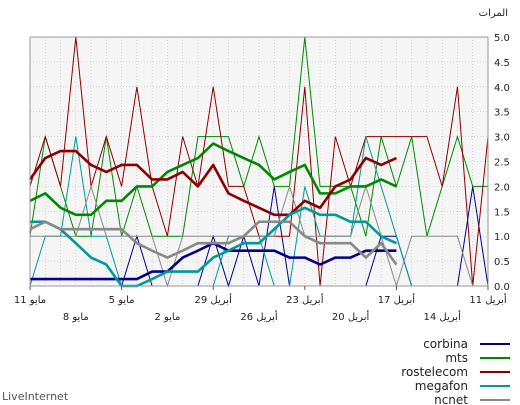 The width and height of the screenshot is (520, 405). I want to click on y-axis-ticks: 0.0 0.5 1.0 1.5 2.0 2.5 3.0 3.5 4.0 4.5 5.0, so click(502, 163).